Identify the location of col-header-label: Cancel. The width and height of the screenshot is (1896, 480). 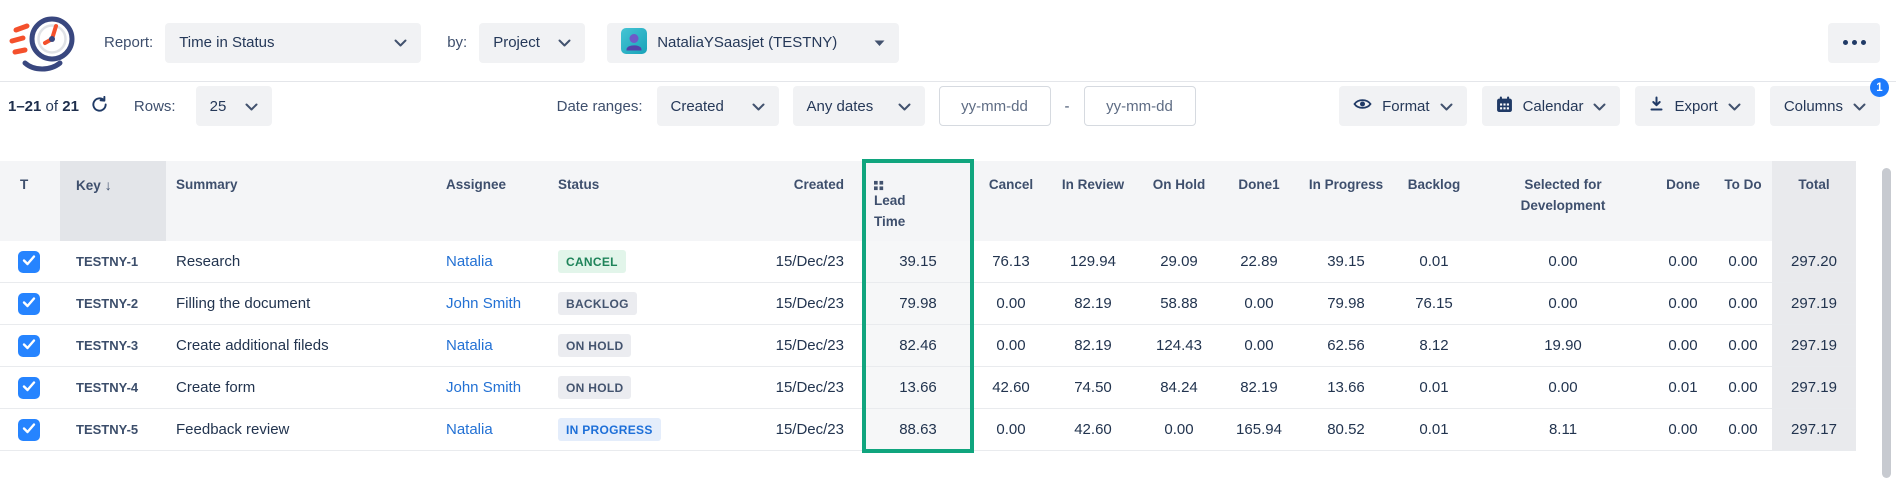
(1011, 184).